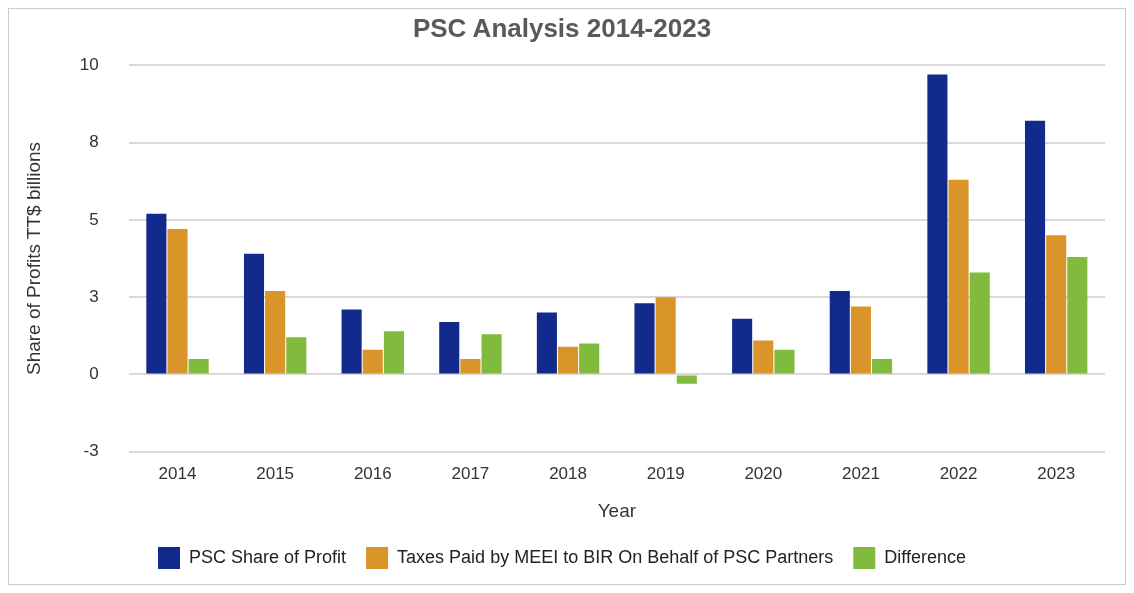 Image resolution: width=1134 pixels, height=593 pixels. Describe the element at coordinates (763, 473) in the screenshot. I see `x-tick-label: 2020` at that location.